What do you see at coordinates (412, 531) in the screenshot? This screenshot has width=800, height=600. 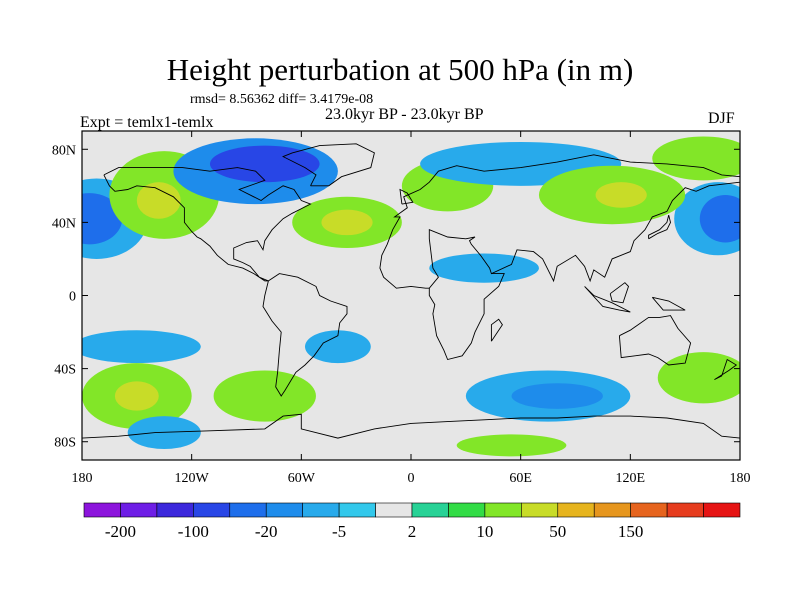 I see `colorbar-label: 2` at bounding box center [412, 531].